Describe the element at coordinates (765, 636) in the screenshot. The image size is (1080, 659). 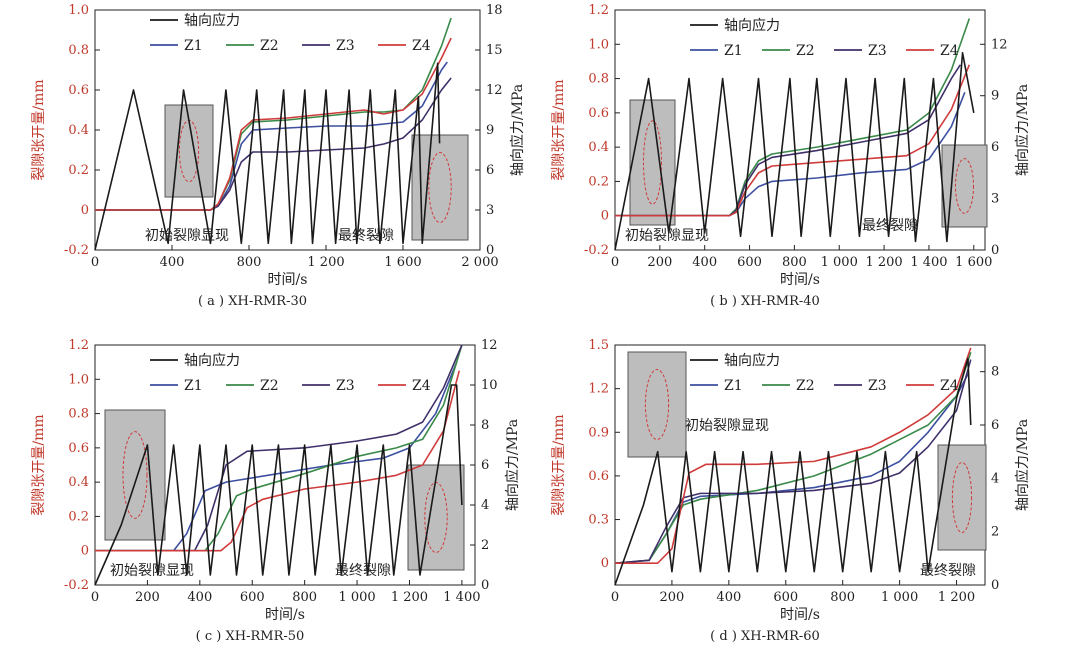
I see `panel-caption: ( d ) XH-RMR-60` at that location.